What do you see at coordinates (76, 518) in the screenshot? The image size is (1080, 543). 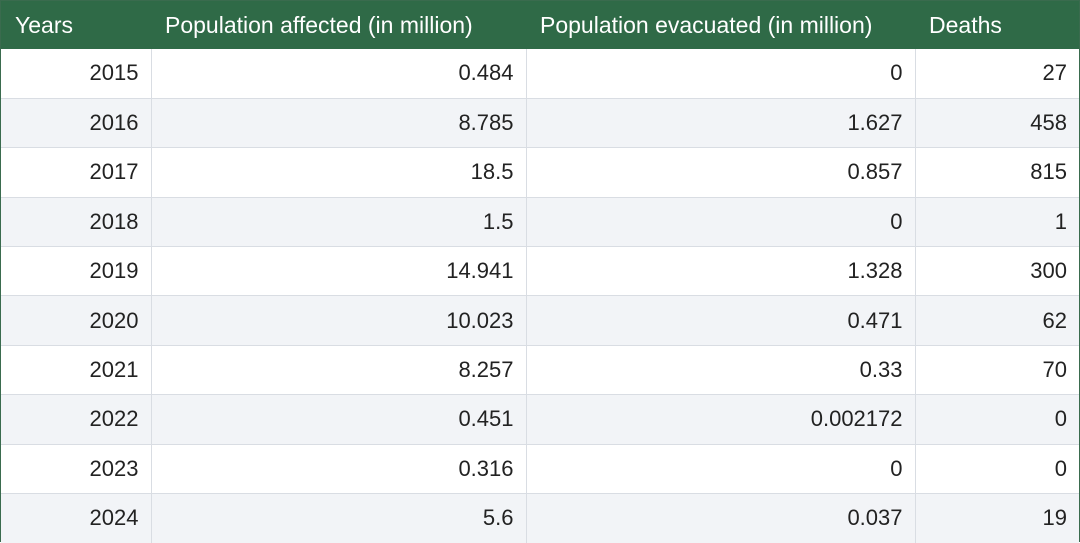 I see `year-cell: 2024` at bounding box center [76, 518].